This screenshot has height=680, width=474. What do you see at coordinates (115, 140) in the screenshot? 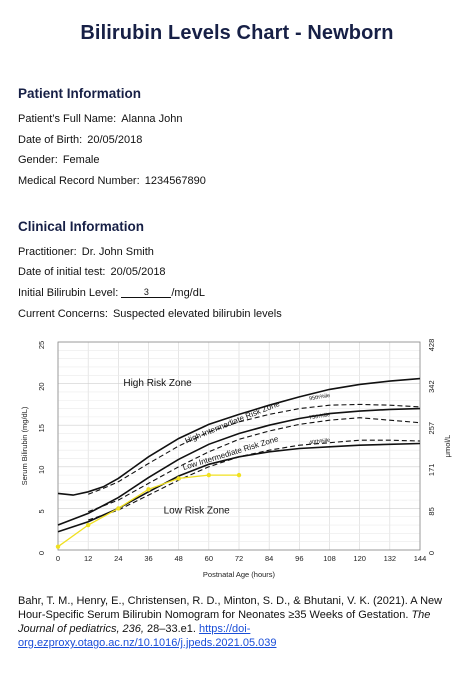
I see `dob-value: 20/05/2018` at bounding box center [115, 140].